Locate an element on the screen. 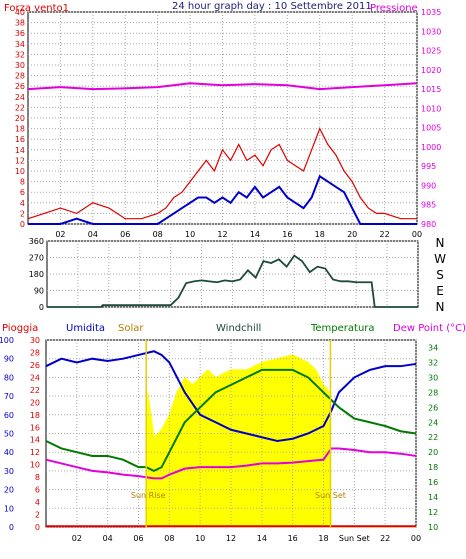 The height and width of the screenshot is (559, 466). x-tick-label: 16 is located at coordinates (287, 234).